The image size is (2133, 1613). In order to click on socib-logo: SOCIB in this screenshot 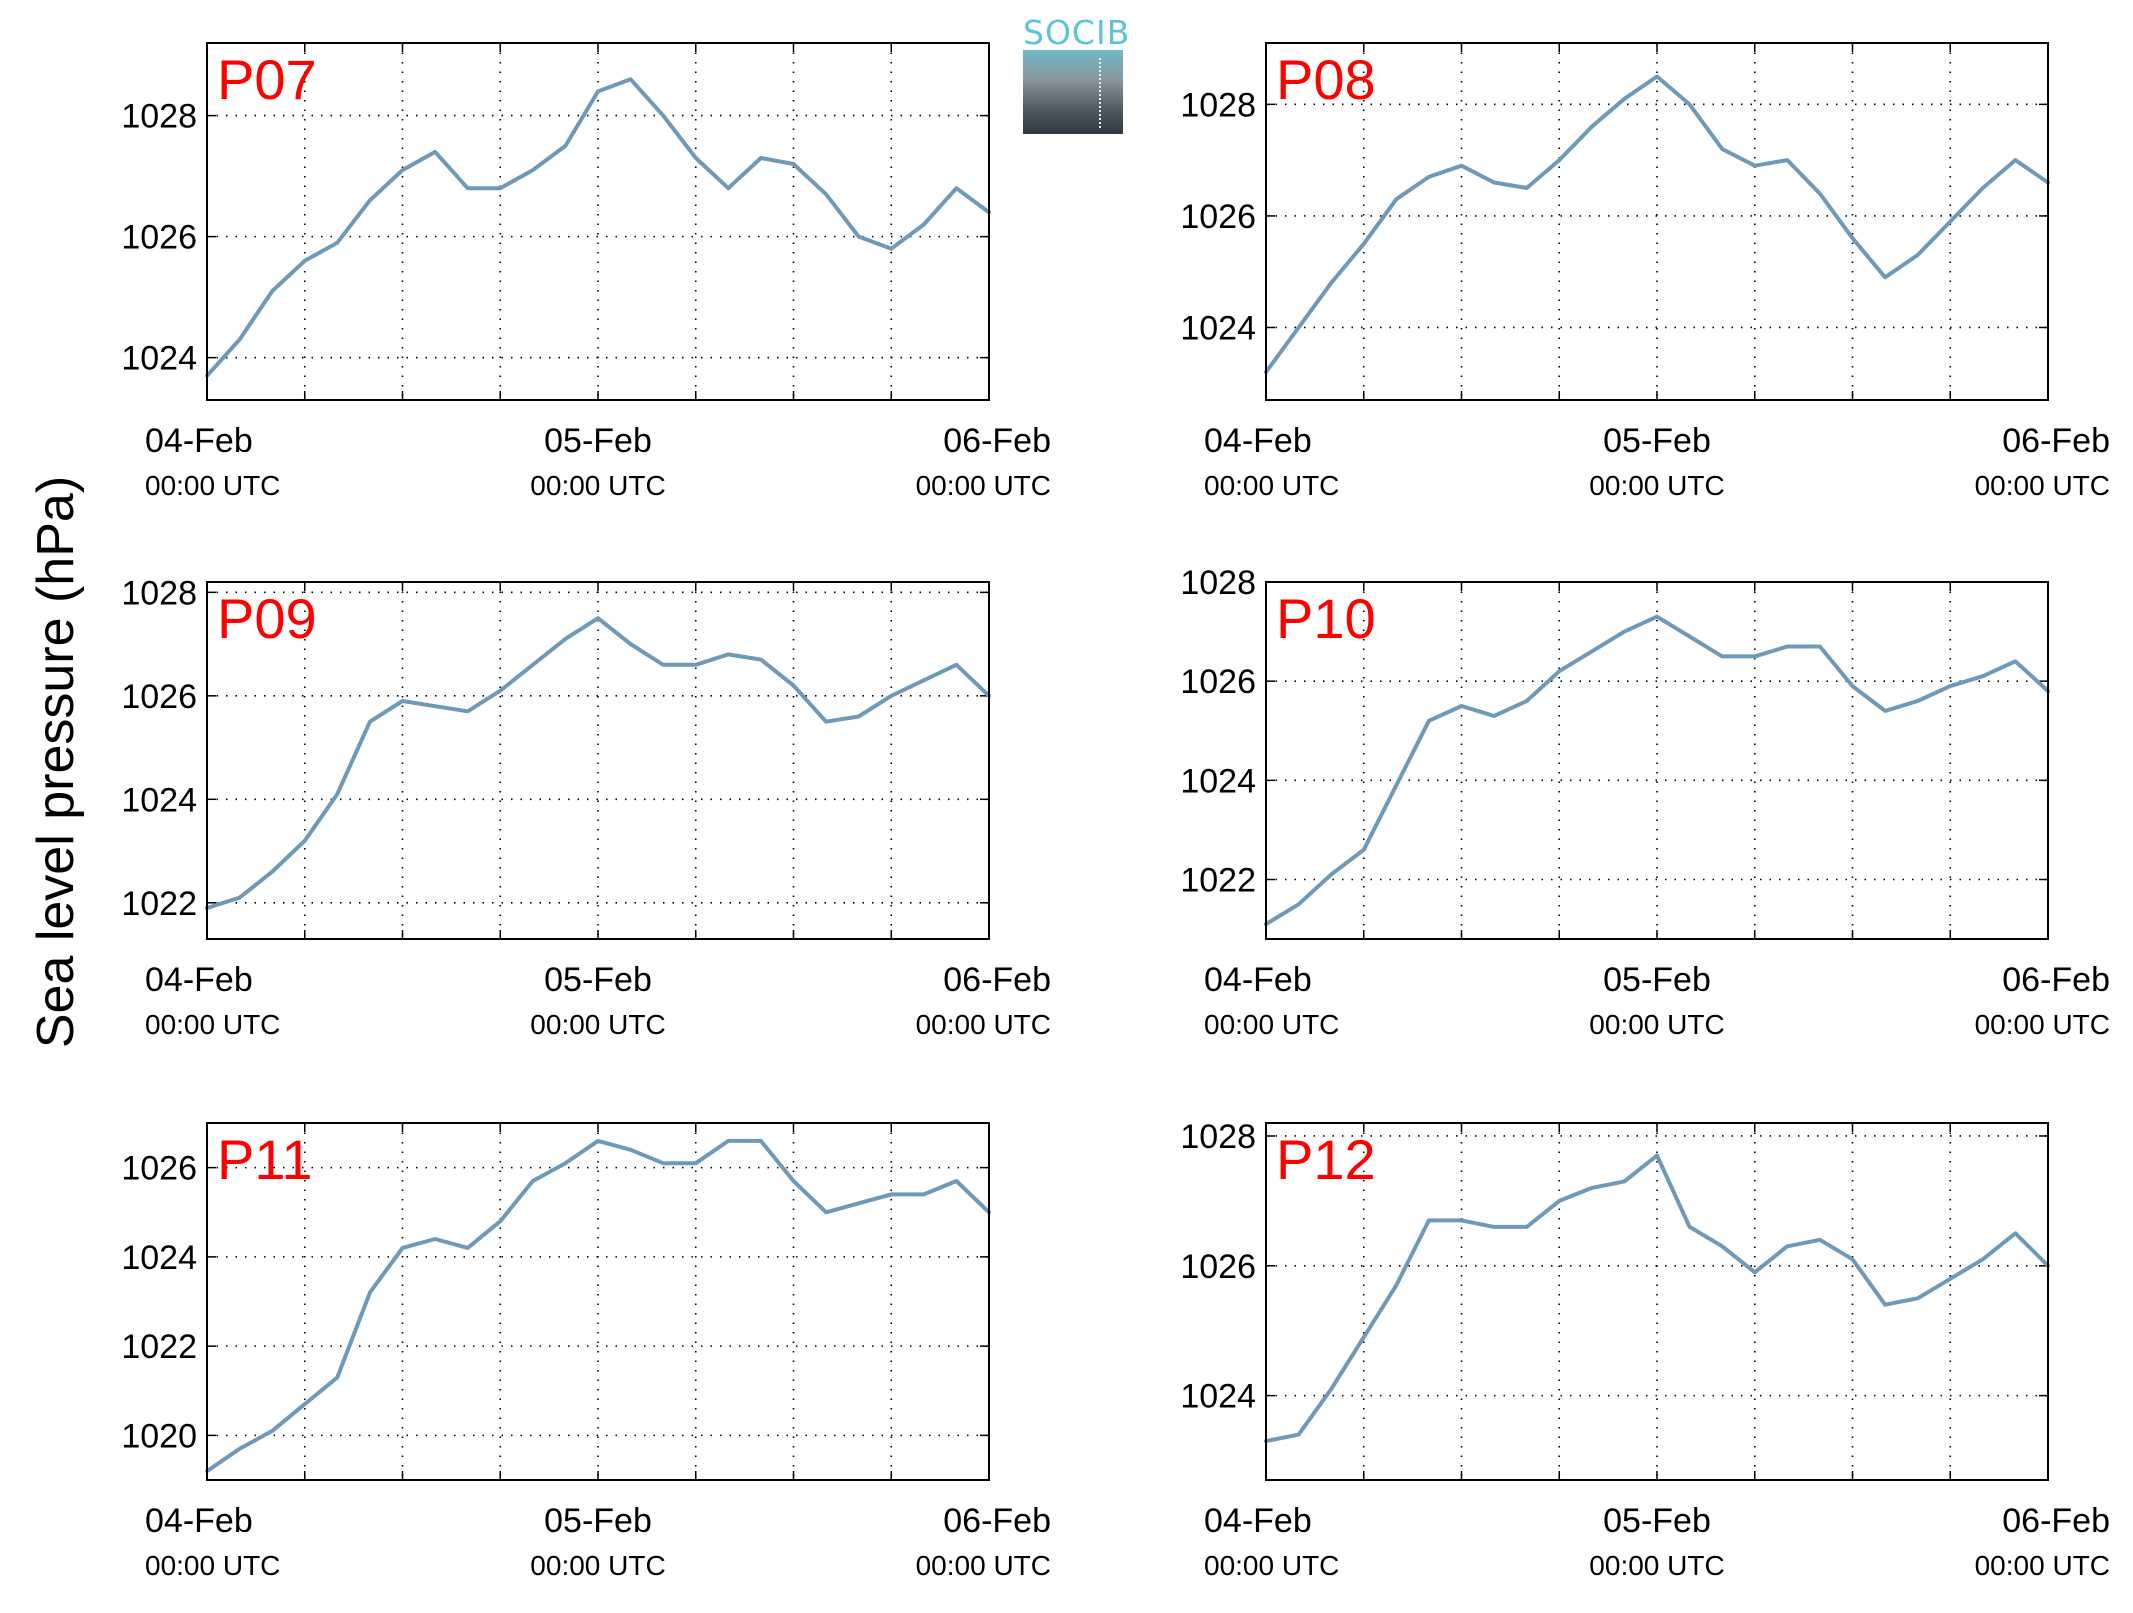, I will do `click(1077, 73)`.